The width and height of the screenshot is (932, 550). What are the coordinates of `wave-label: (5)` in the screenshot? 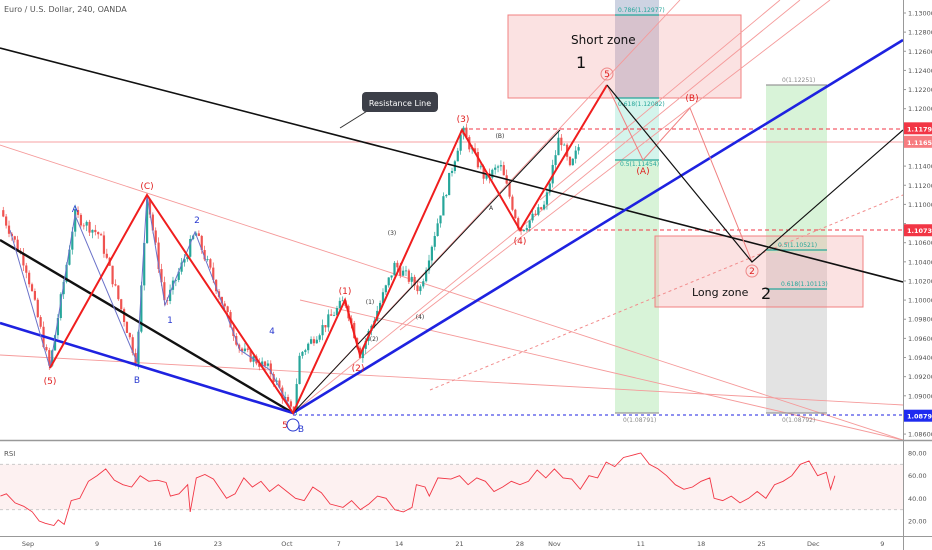 It's located at (50, 382).